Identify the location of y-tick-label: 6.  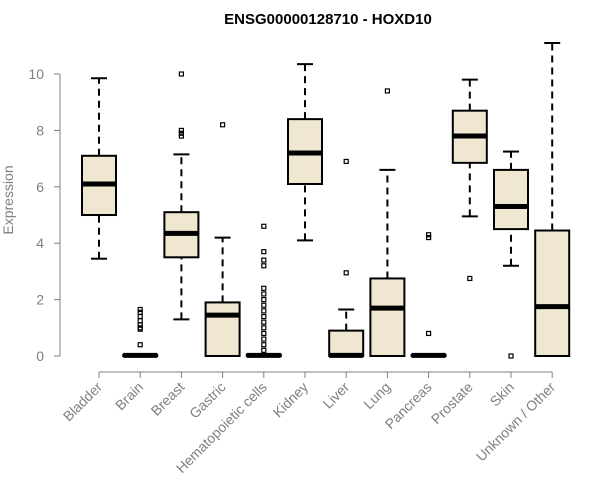
(40, 187).